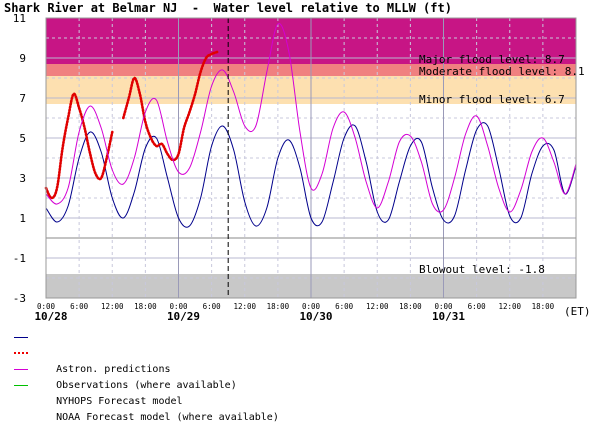 The image size is (600, 442). Describe the element at coordinates (22, 178) in the screenshot. I see `y-tick-label: 3` at that location.